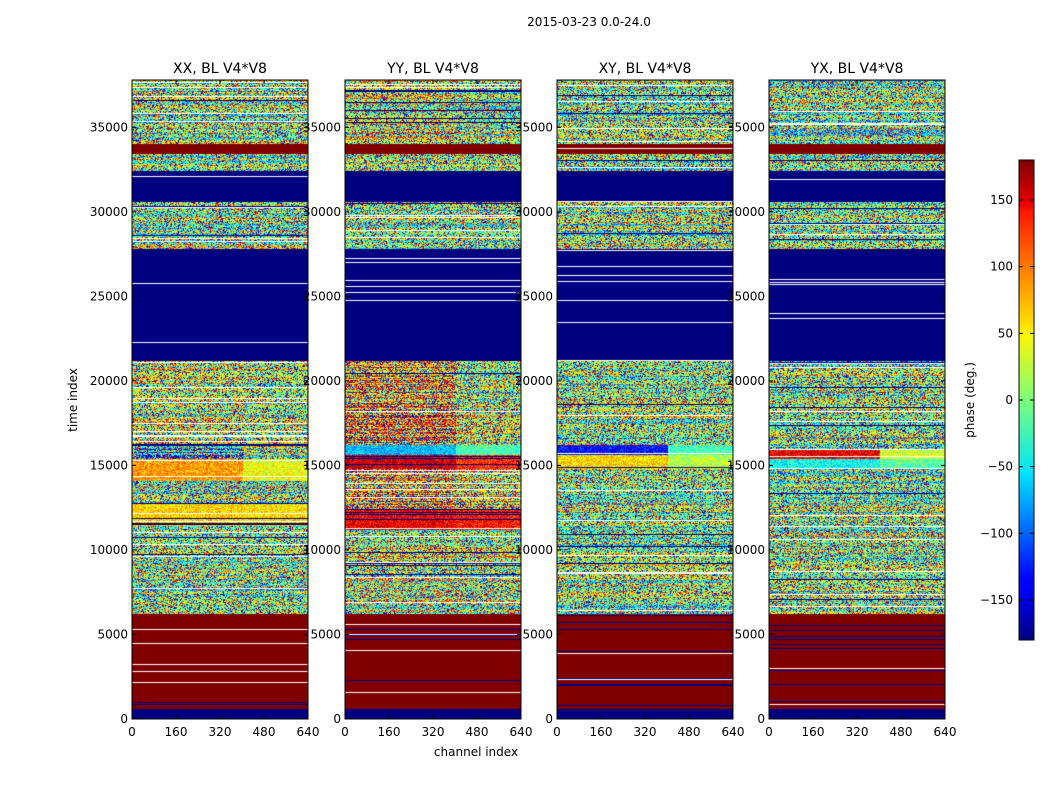 The width and height of the screenshot is (1050, 800). I want to click on panel-title-2: YY, BL V4*V8, so click(432, 69).